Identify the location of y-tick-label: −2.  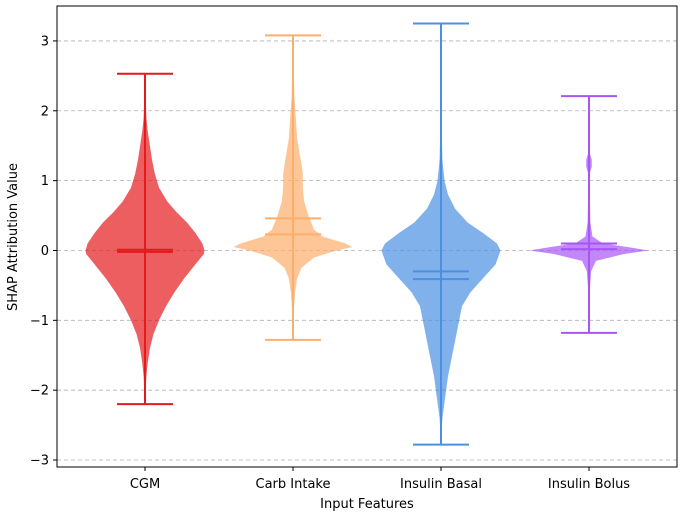
(39, 391).